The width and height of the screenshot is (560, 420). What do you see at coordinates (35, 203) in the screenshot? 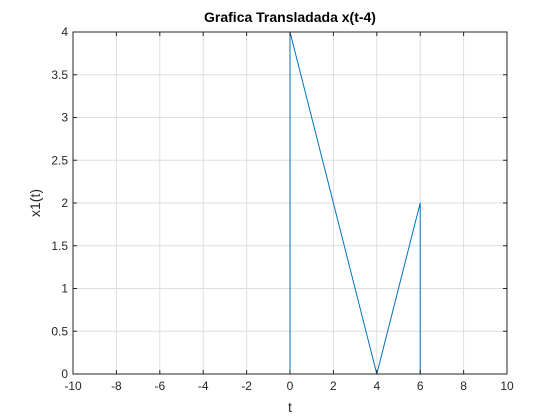
I see `y-axis-label: x1(t)` at bounding box center [35, 203].